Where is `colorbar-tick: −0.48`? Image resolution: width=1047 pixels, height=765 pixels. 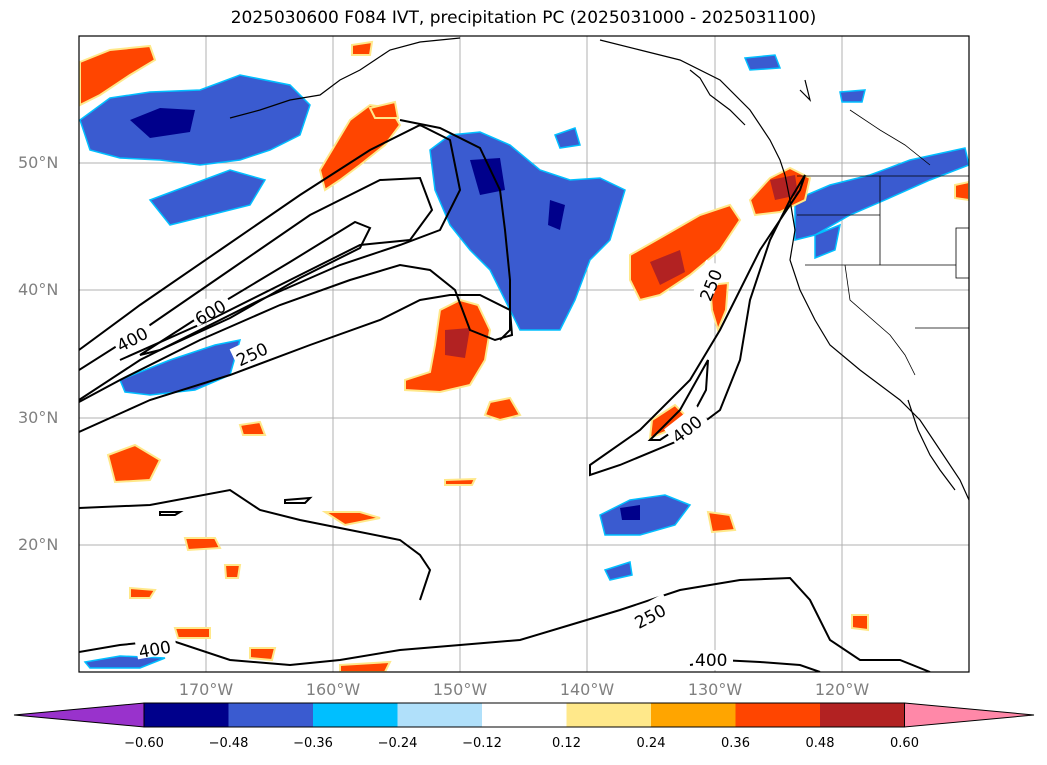 colorbar-tick: −0.48 is located at coordinates (228, 743).